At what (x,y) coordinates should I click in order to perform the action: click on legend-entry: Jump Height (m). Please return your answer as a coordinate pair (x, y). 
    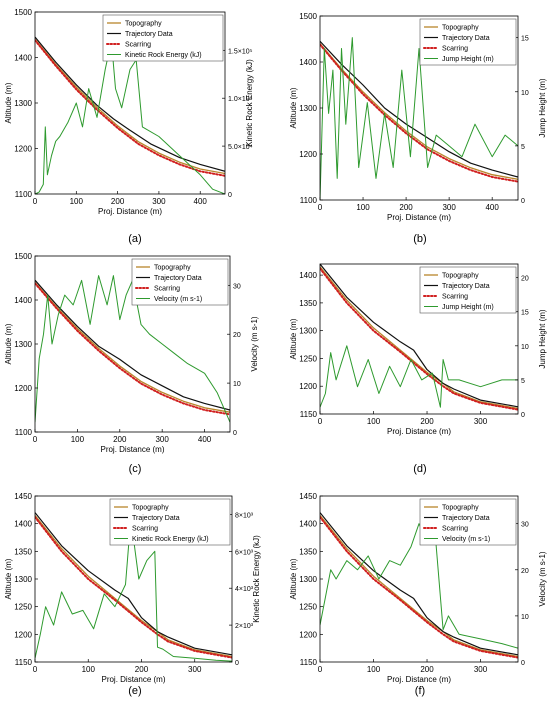
    Looking at the image, I should click on (468, 59).